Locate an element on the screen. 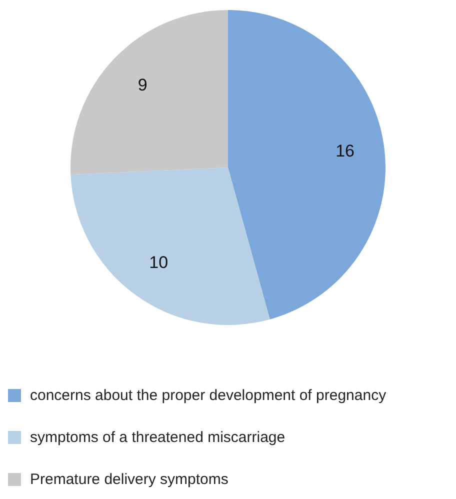 This screenshot has width=456, height=499. legend-label: symptoms of a threatened miscarriage is located at coordinates (158, 437).